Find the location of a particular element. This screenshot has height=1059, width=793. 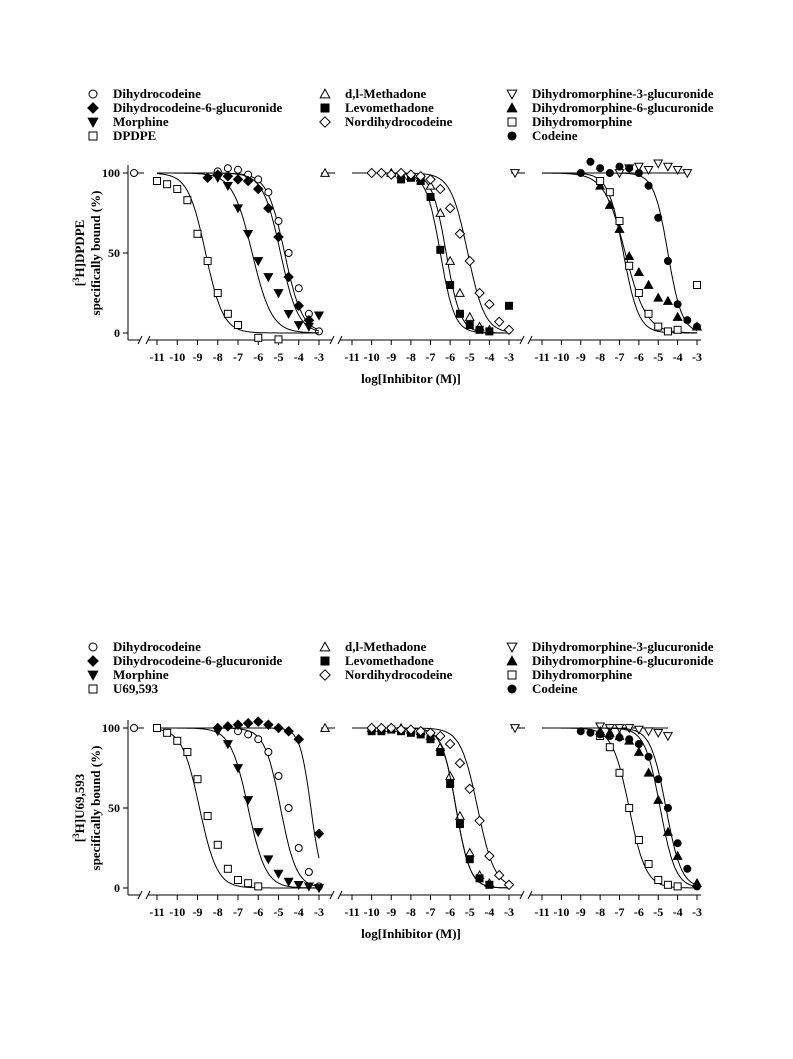

x-tick-label: -8 is located at coordinates (411, 912).